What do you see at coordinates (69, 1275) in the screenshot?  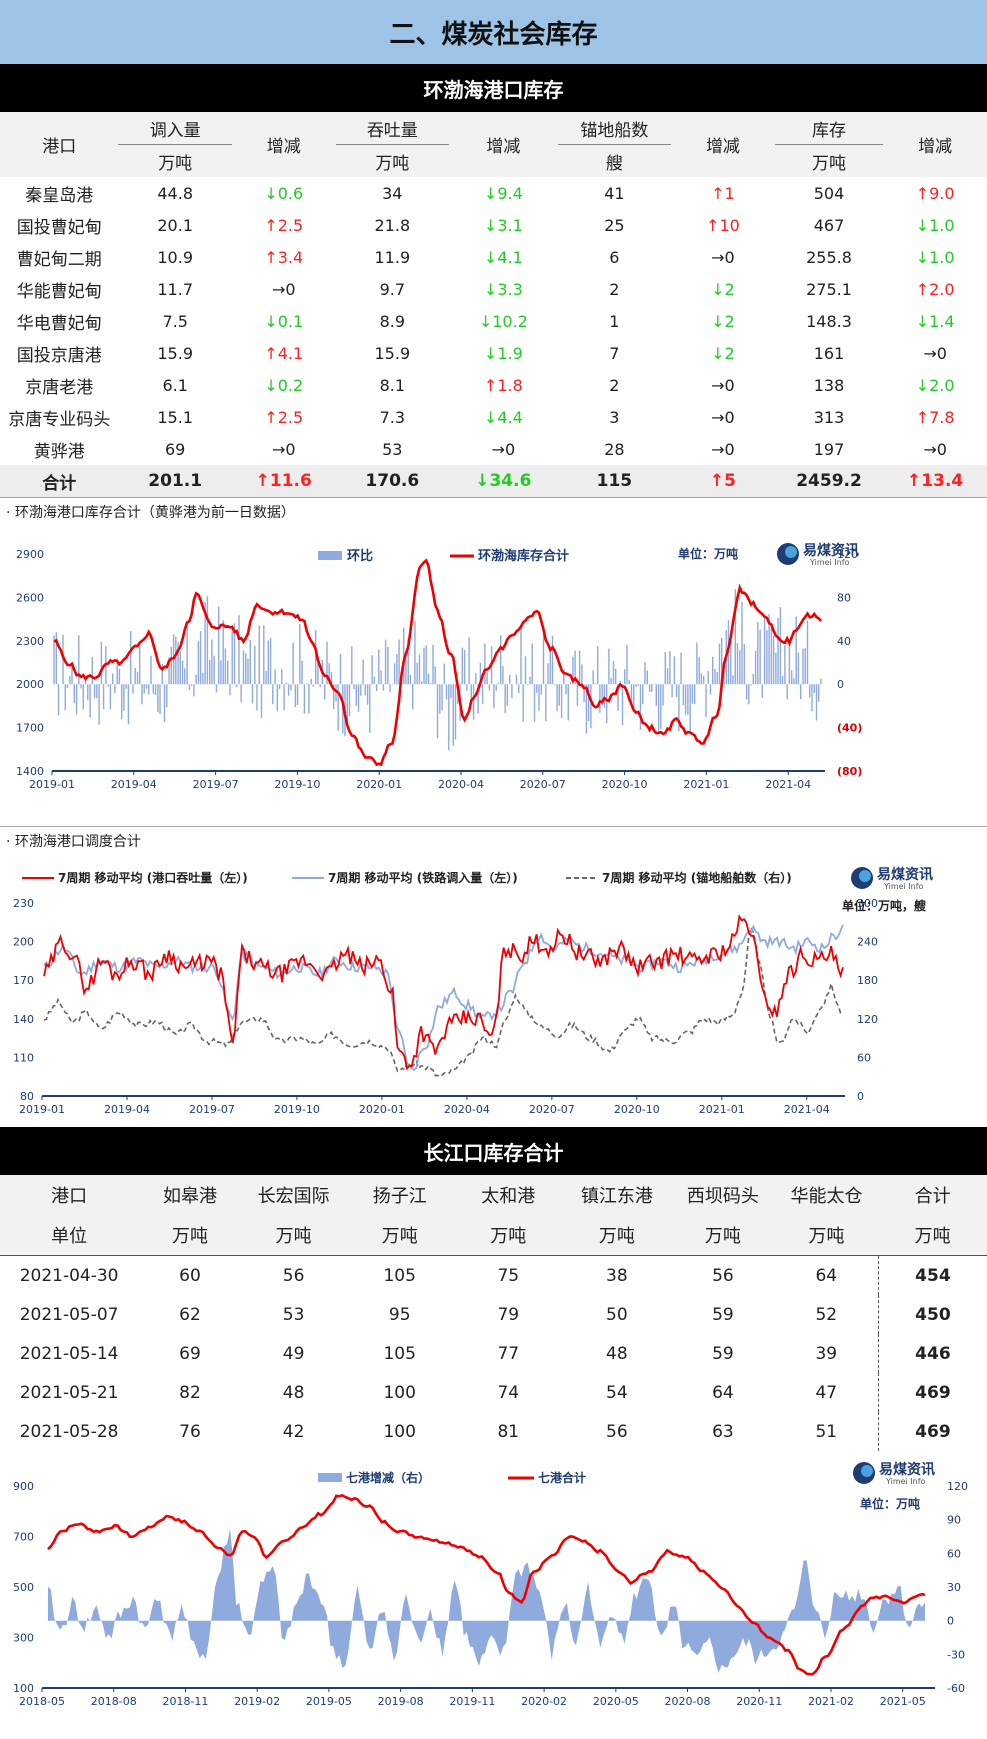 I see `yz-cell: 2021-04-30` at bounding box center [69, 1275].